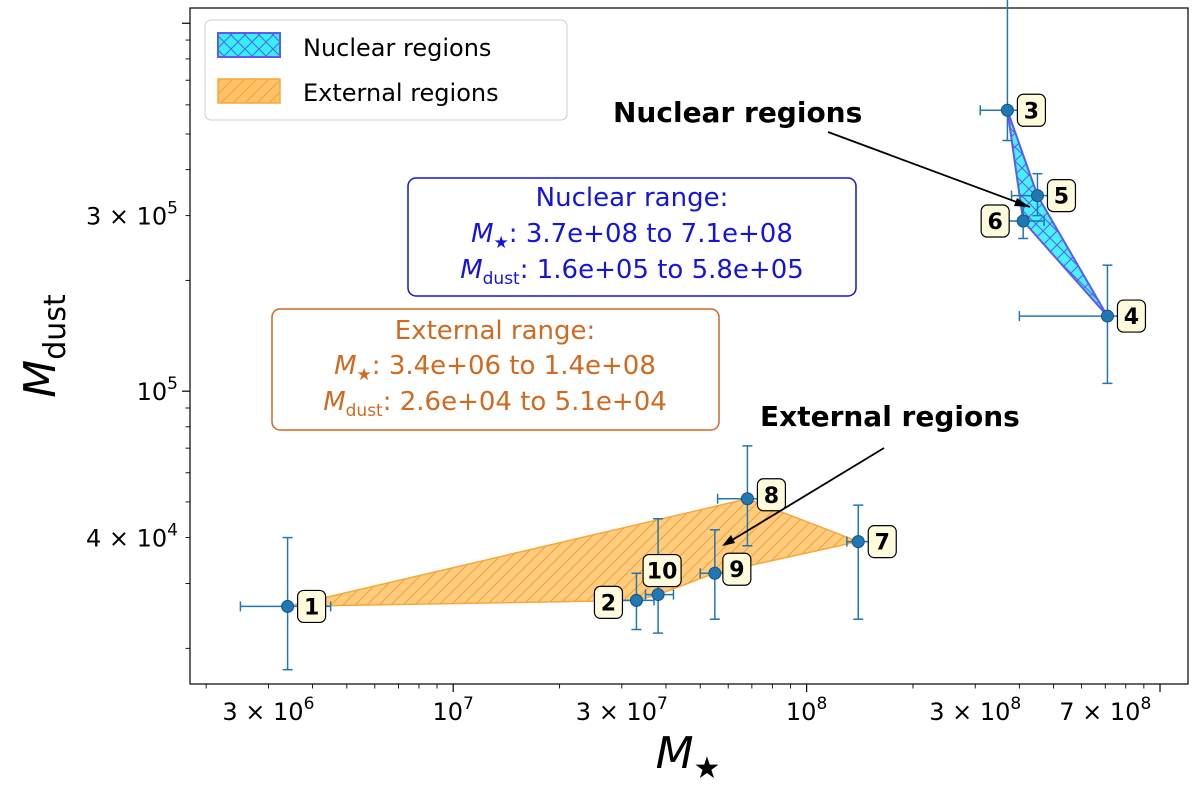  I want to click on nuclear-annotation-arrow, so click(929, 169).